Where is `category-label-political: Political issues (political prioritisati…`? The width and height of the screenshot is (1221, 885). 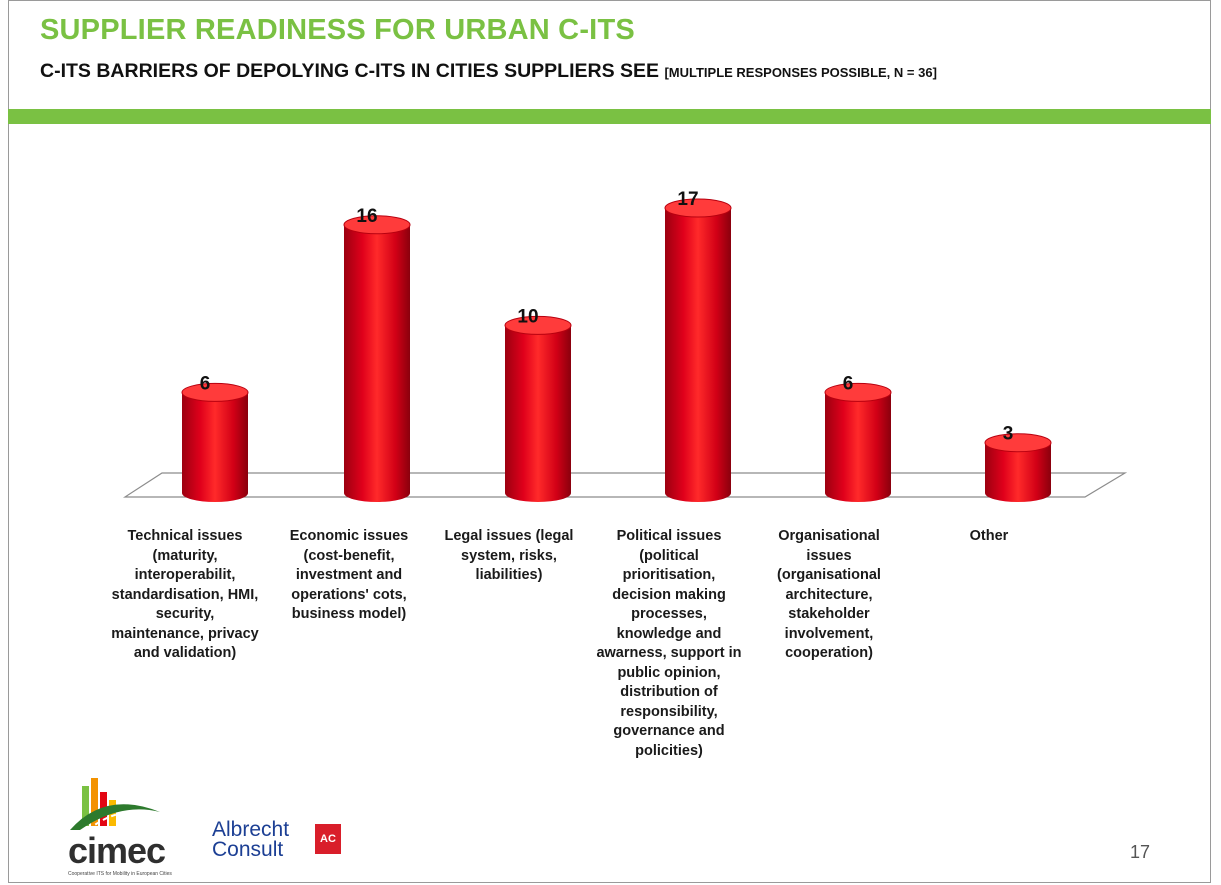
category-label-political: Political issues (political prioritisati… is located at coordinates (669, 643).